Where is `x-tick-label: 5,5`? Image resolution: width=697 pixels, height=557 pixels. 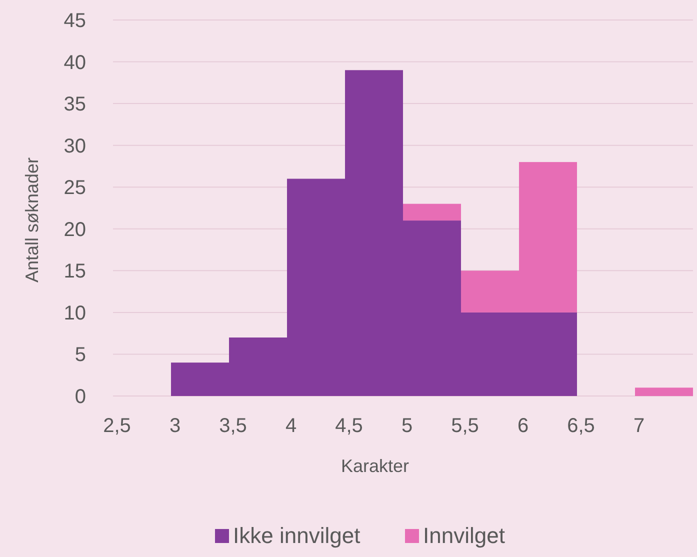 x-tick-label: 5,5 is located at coordinates (465, 426).